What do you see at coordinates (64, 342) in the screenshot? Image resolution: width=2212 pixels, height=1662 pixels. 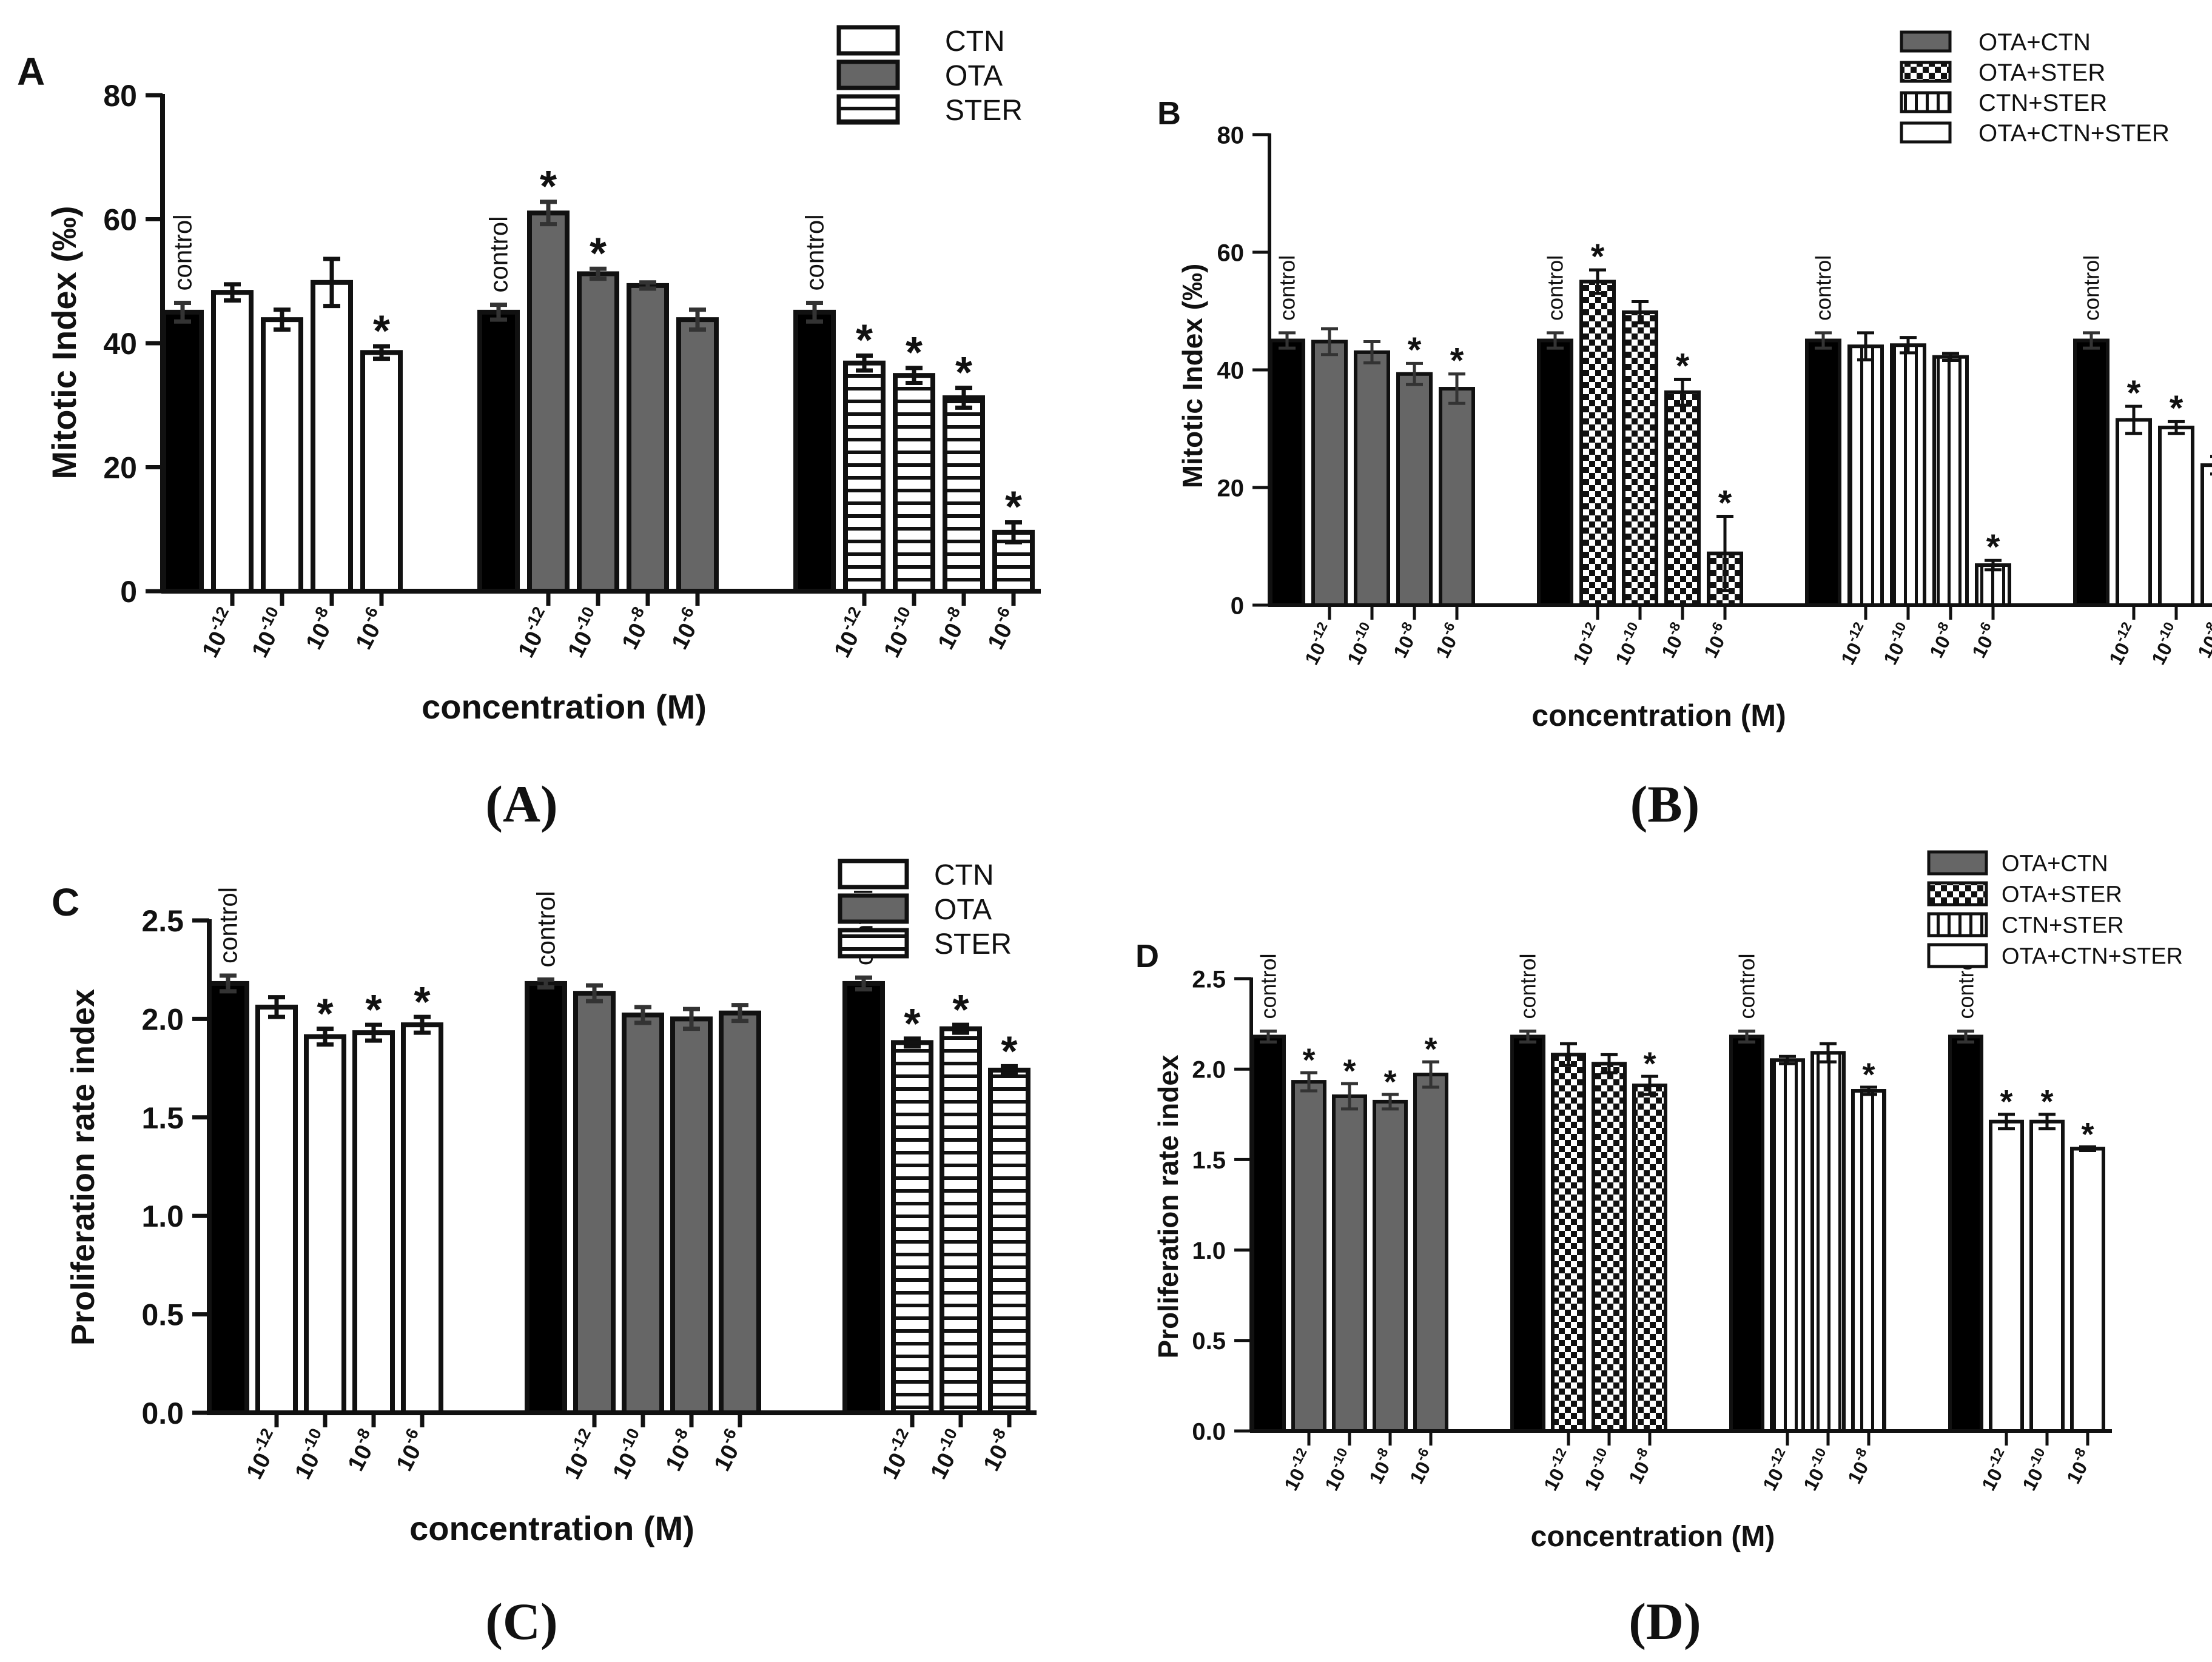 I see `y-axis-label: Mitotic Index (‰)` at bounding box center [64, 342].